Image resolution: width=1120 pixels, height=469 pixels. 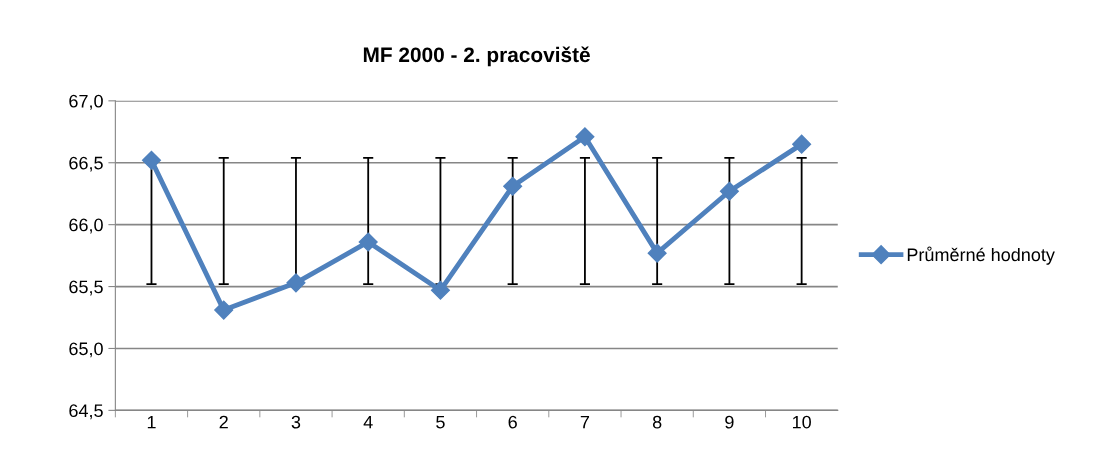 What do you see at coordinates (585, 422) in the screenshot?
I see `x-tick-label: 7` at bounding box center [585, 422].